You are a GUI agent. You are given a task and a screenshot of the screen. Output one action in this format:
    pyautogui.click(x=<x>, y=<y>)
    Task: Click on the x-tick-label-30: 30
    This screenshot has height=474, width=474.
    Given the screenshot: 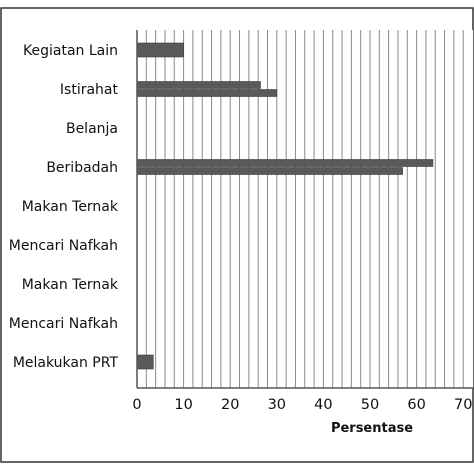 What is the action you would take?
    pyautogui.click(x=277, y=405)
    